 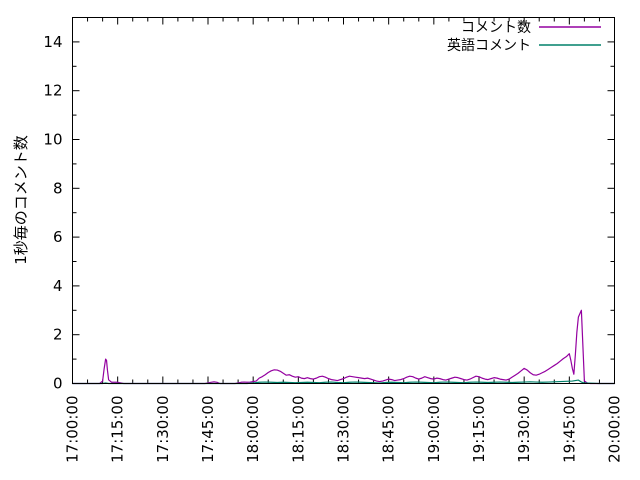 What do you see at coordinates (344, 429) in the screenshot?
I see `x-tick-label: 18:30:00` at bounding box center [344, 429].